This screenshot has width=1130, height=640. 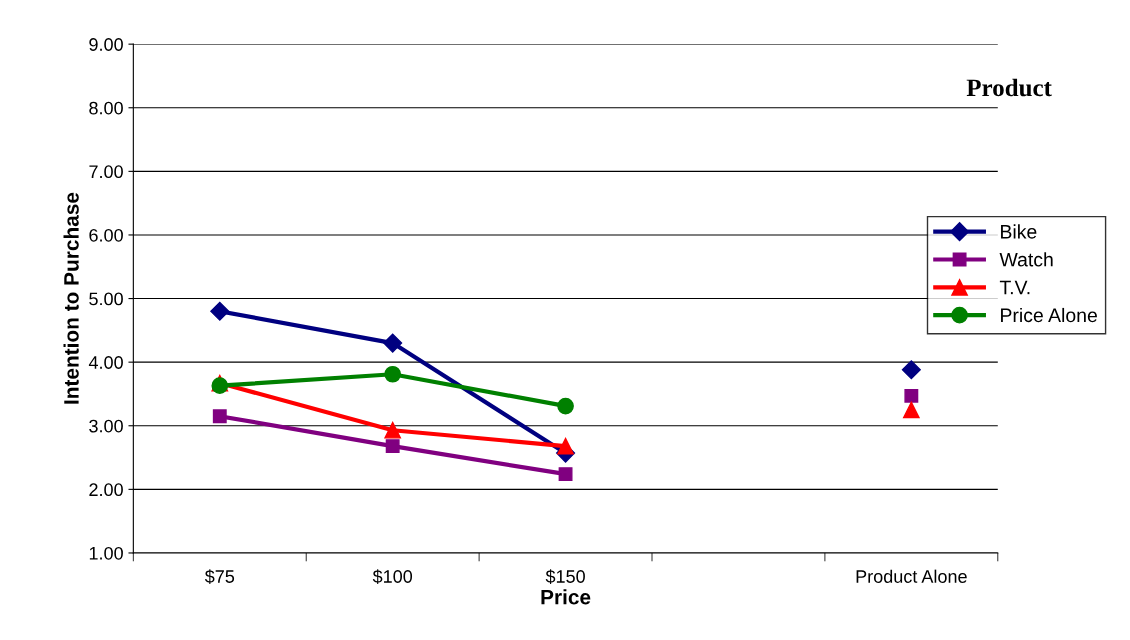 I want to click on y-axis-title: Intention to Purchase, so click(x=71, y=298).